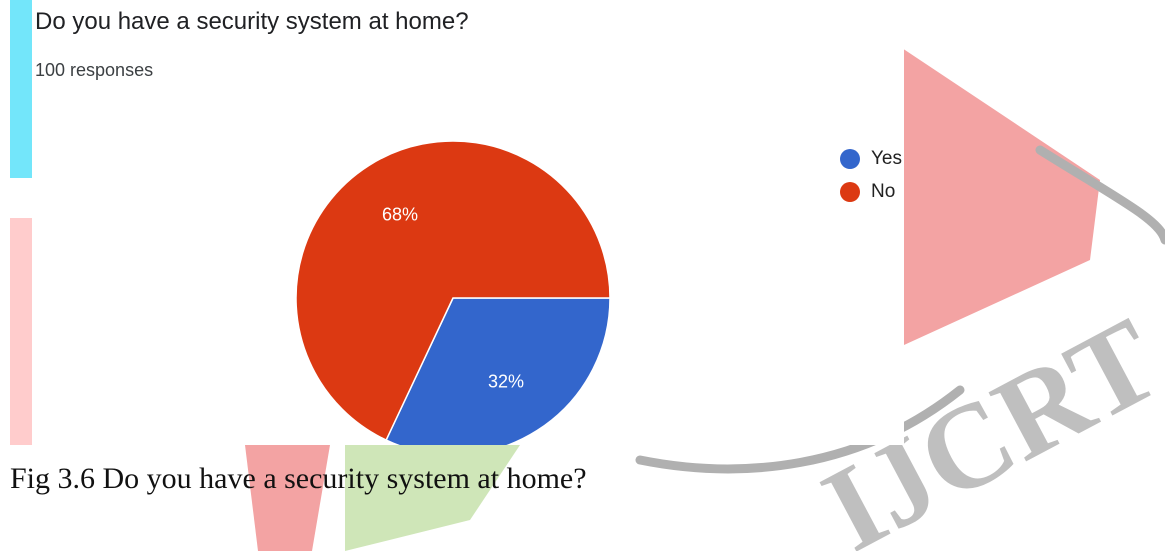 This screenshot has height=551, width=1165. I want to click on chart-title: Do you have a security system at home?, so click(252, 21).